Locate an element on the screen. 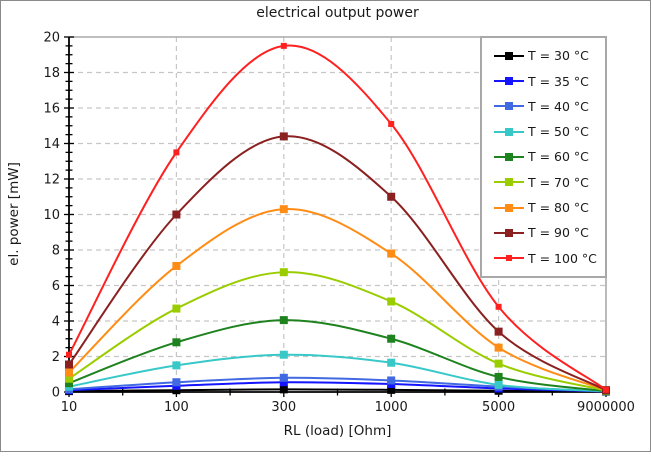 The height and width of the screenshot is (457, 651). legend-label: T = 30 °C is located at coordinates (558, 56).